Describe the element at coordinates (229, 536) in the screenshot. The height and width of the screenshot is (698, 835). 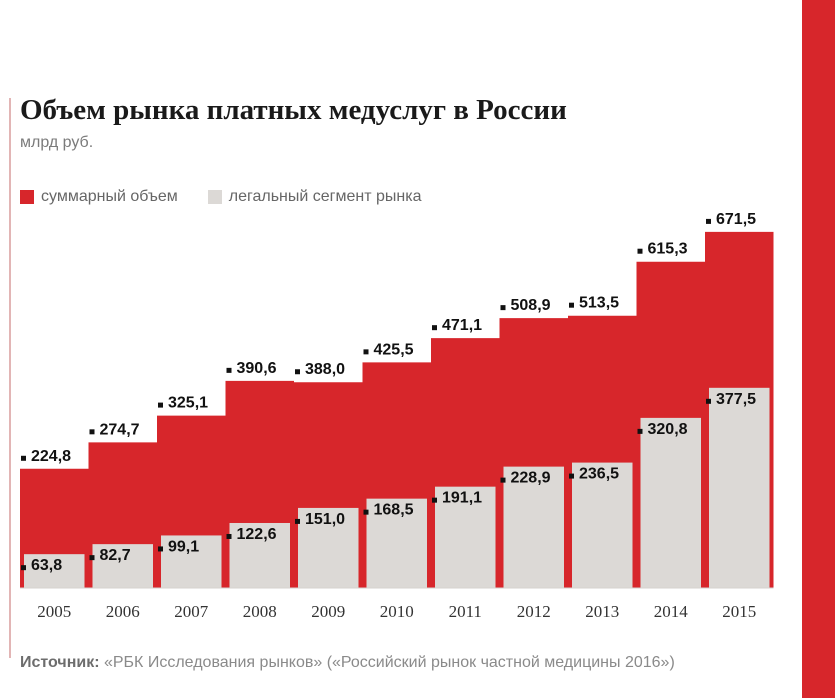
I see `legal-value-label-2008-marker` at that location.